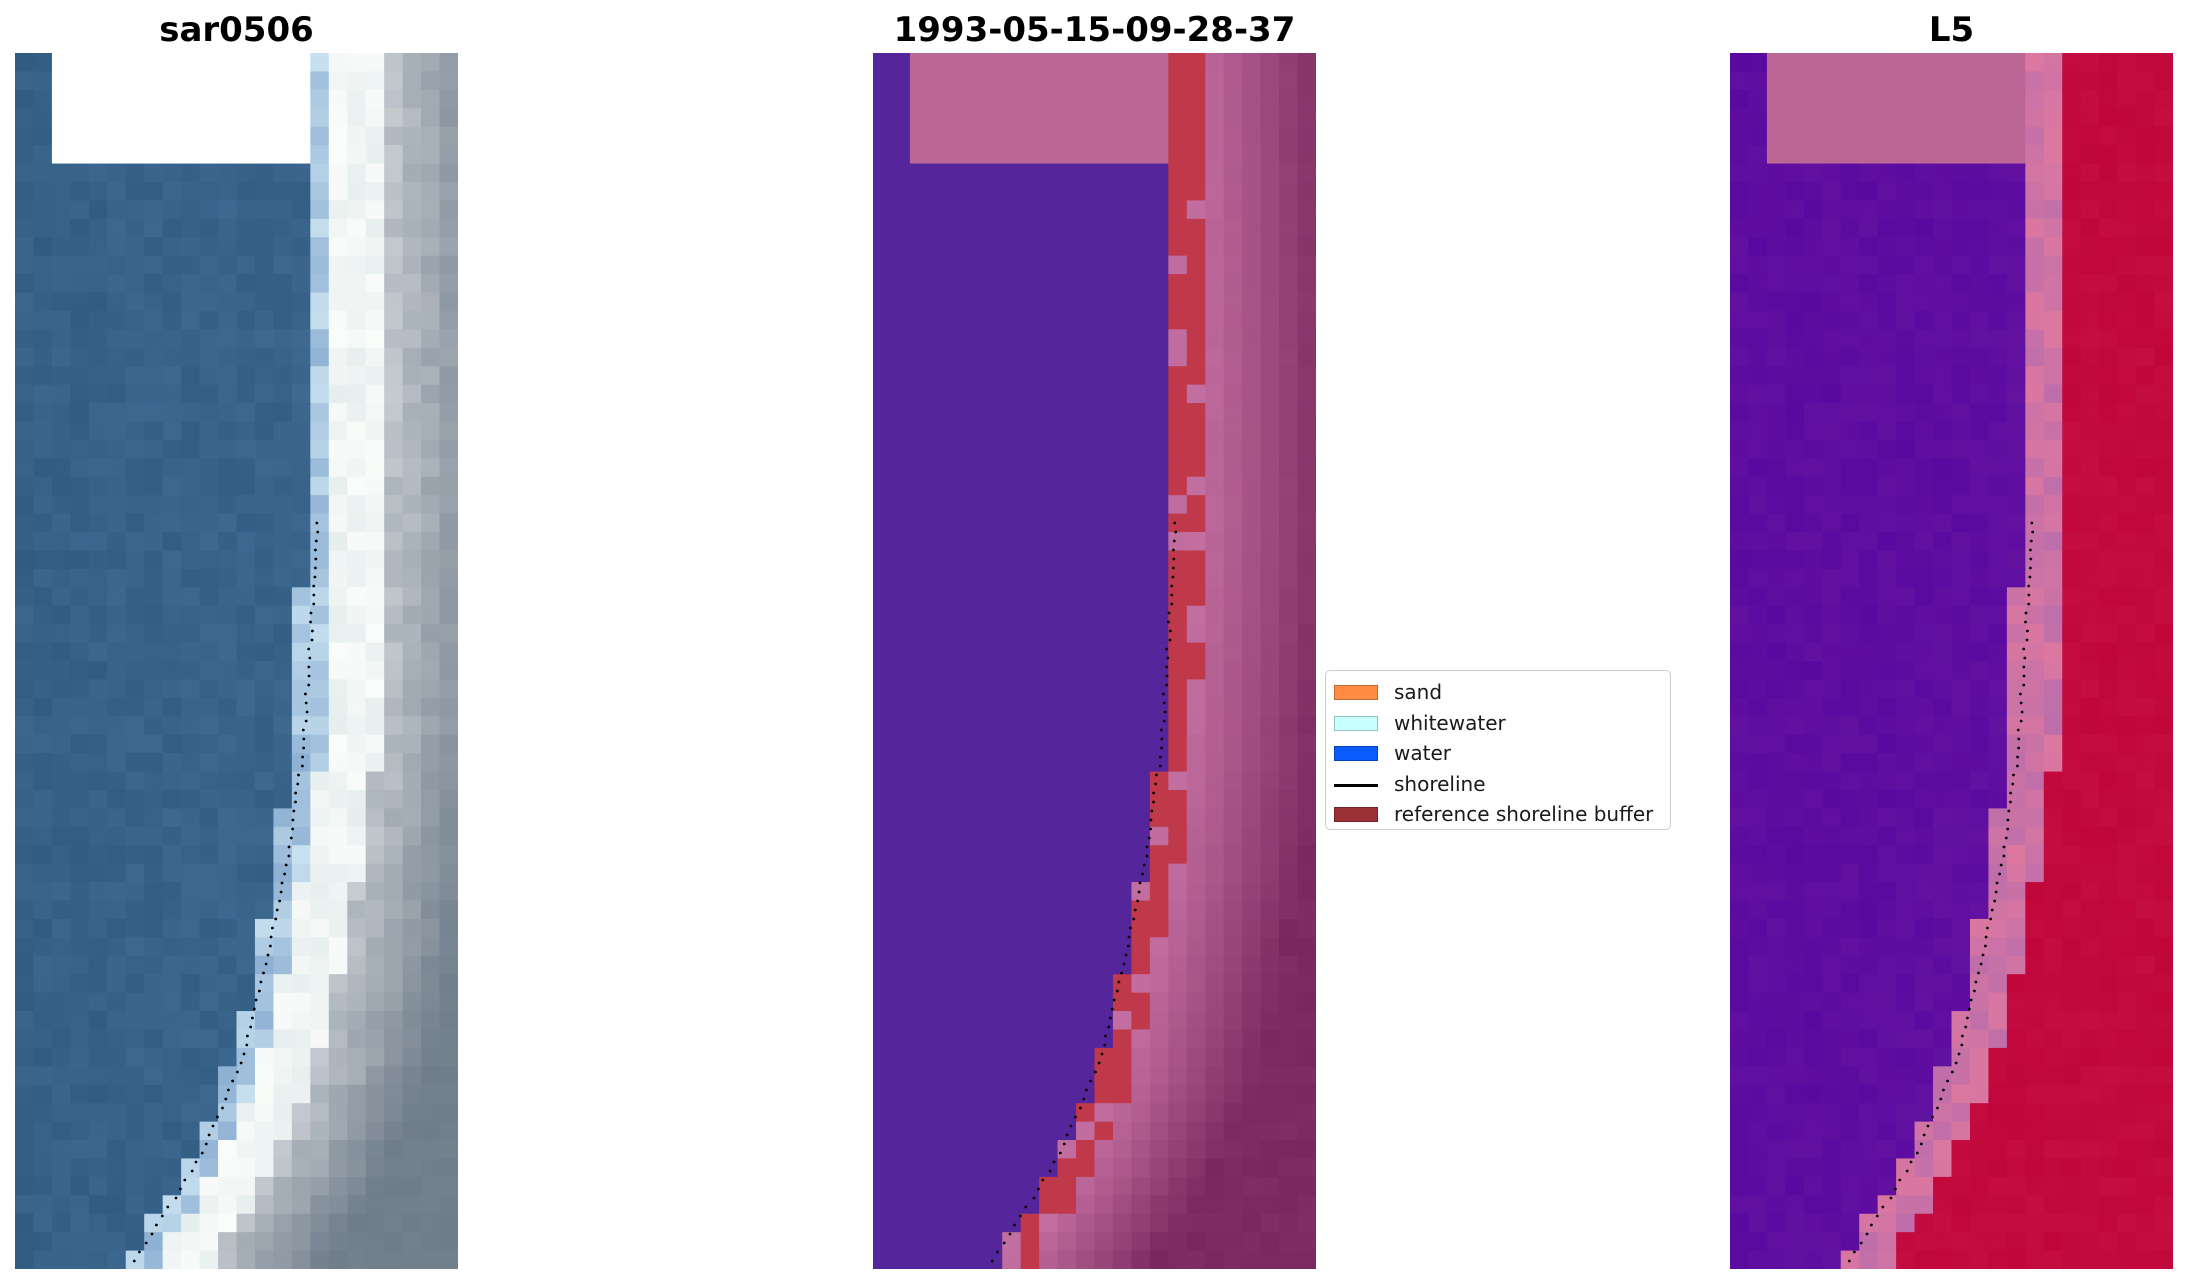 This screenshot has height=1283, width=2187. I want to click on shoreline-line-icon, so click(1356, 785).